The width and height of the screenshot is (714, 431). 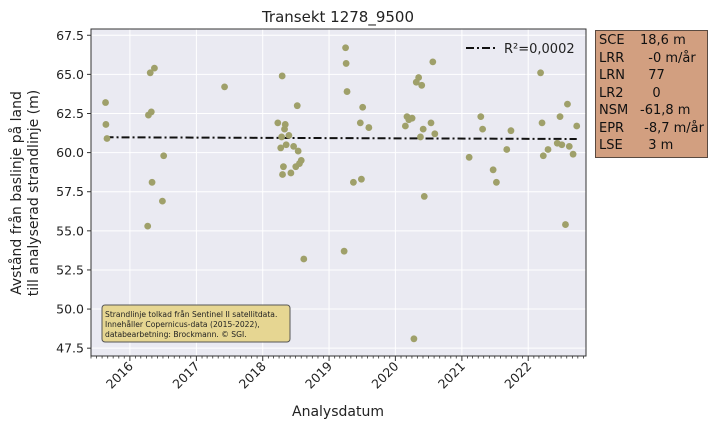 I want to click on stat-value: -8,7 m/år, so click(x=672, y=128).